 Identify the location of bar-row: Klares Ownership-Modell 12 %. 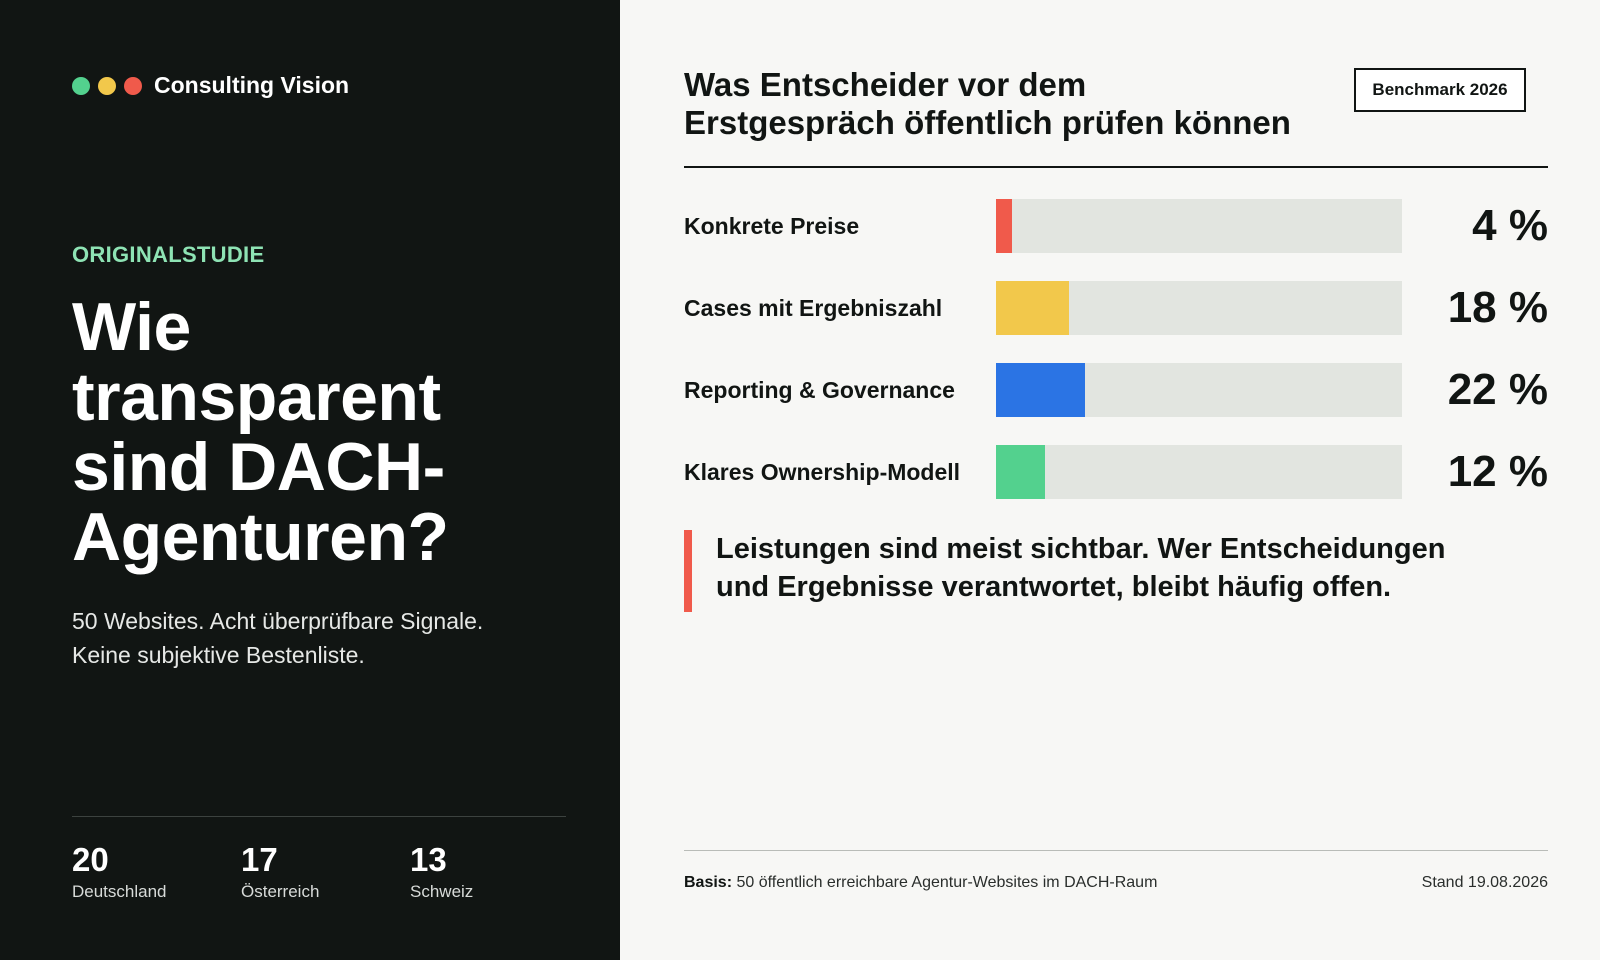
(1116, 472).